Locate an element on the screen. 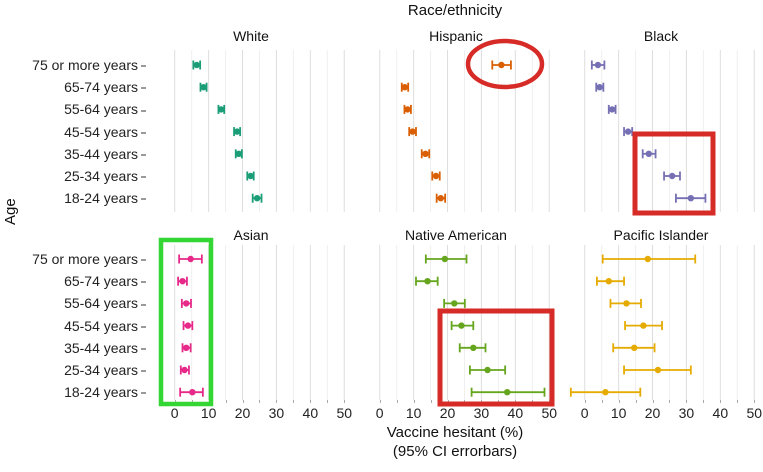 Image resolution: width=763 pixels, height=472 pixels. errorbar-pacific-islander-45-54-years is located at coordinates (643, 326).